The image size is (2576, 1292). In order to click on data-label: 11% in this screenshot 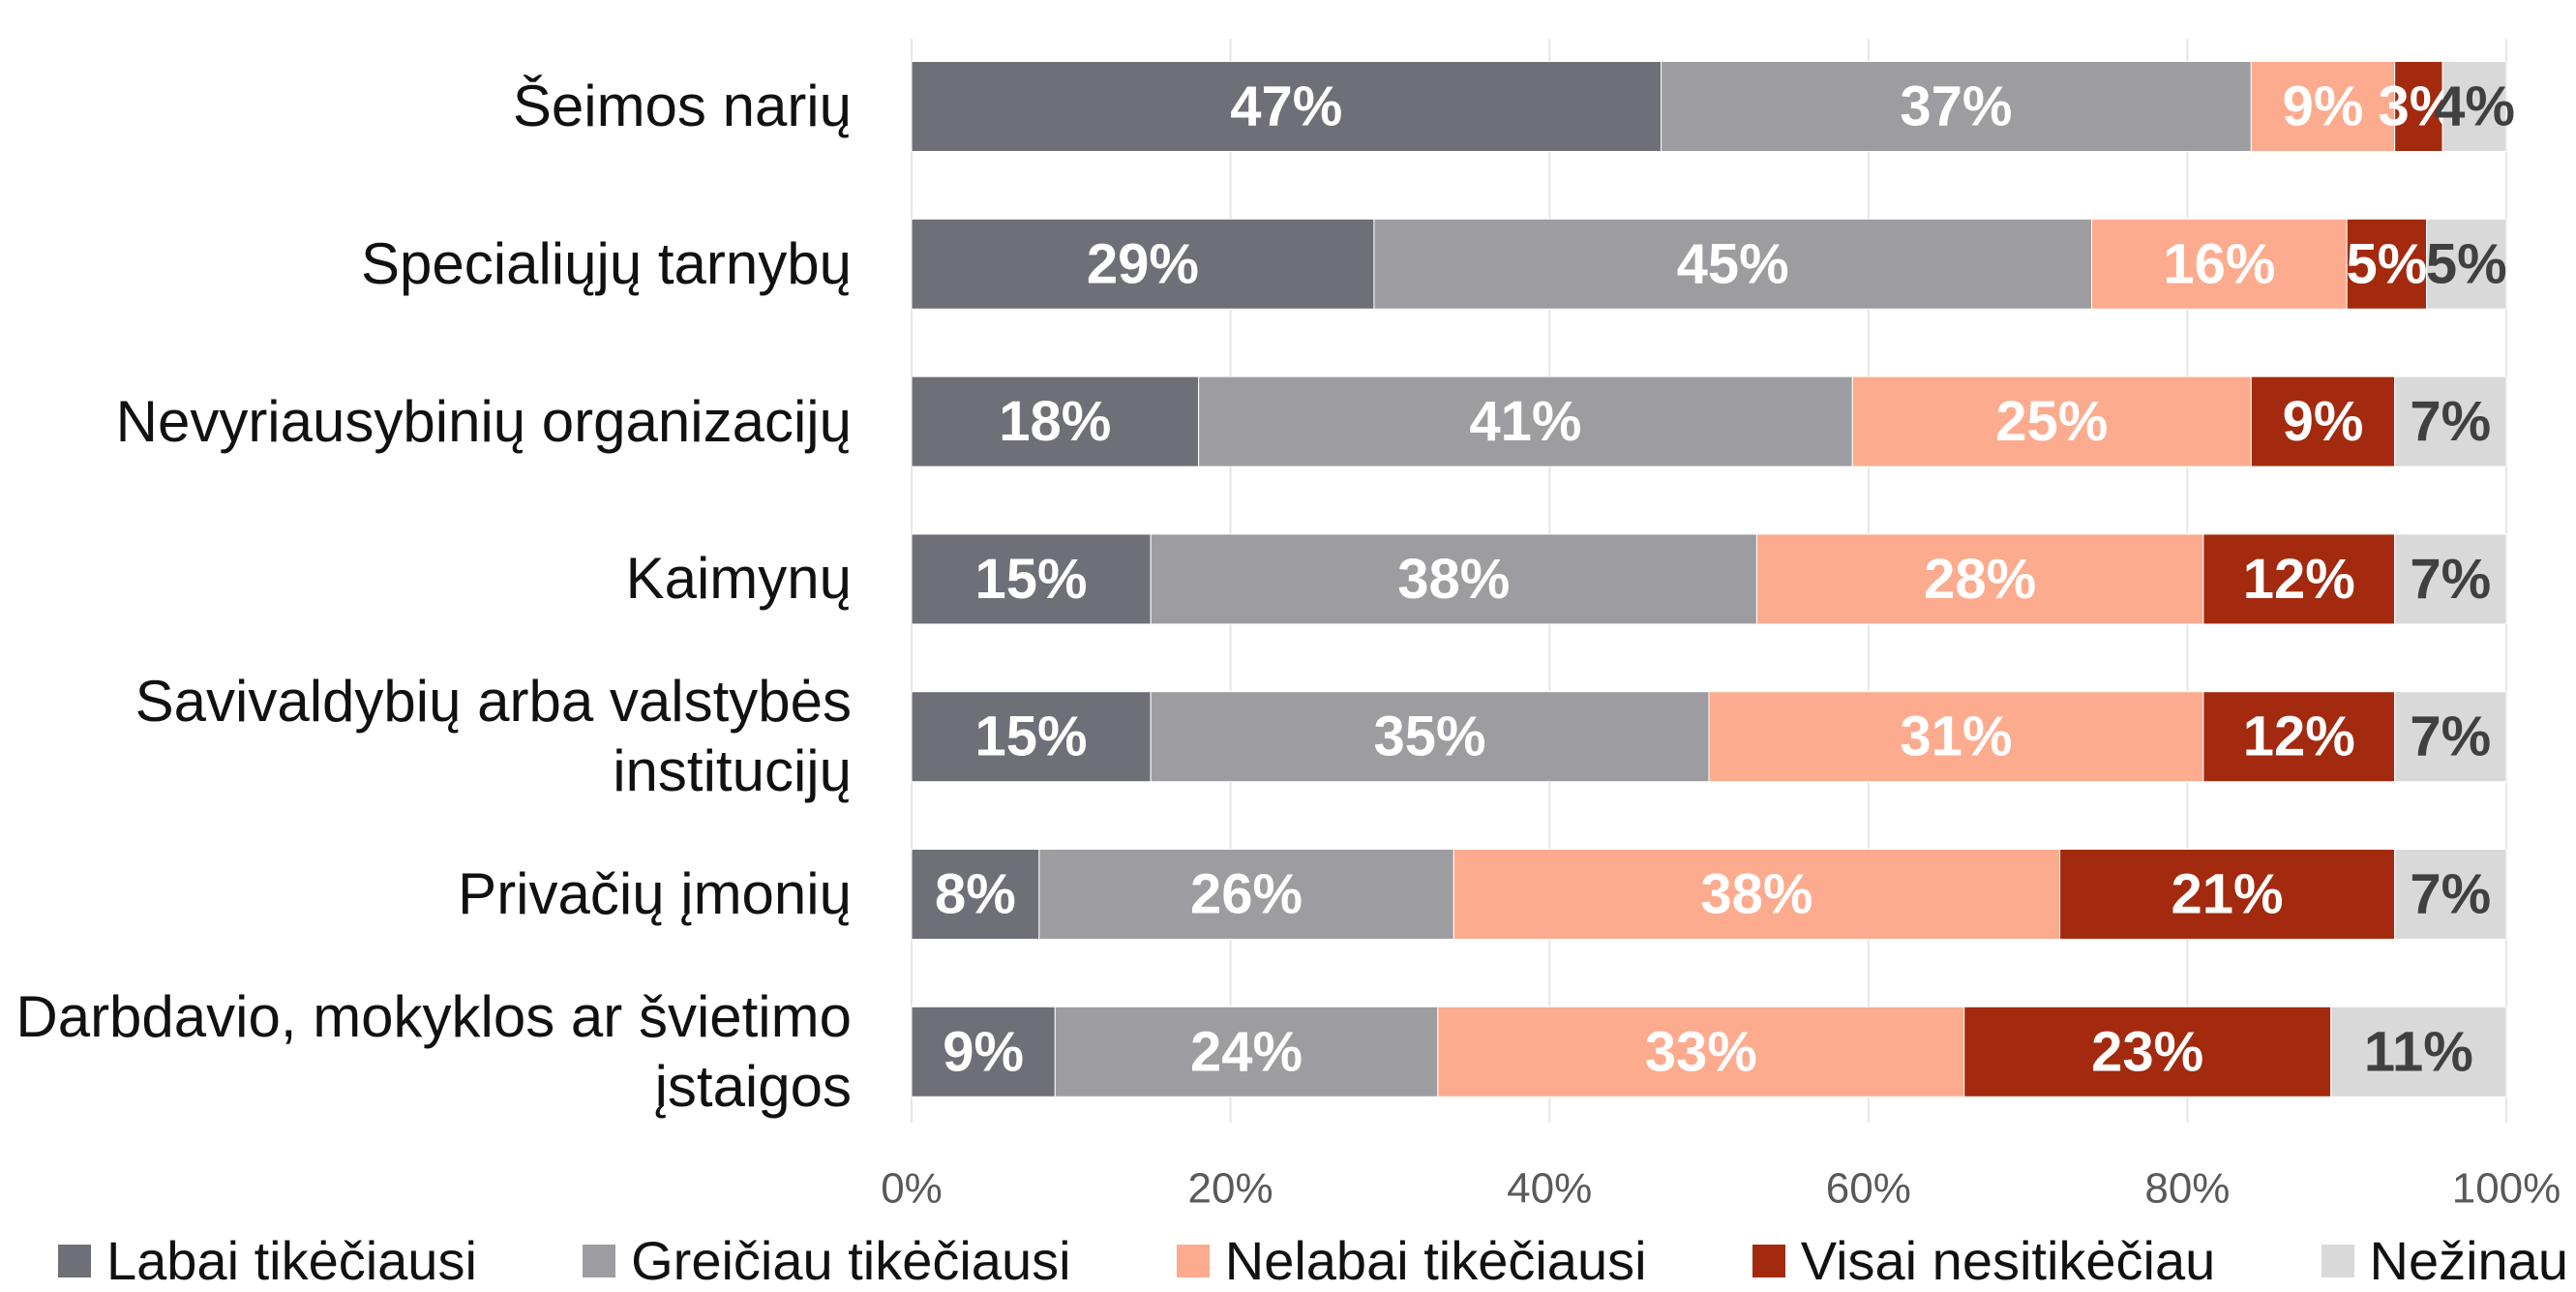, I will do `click(2418, 1051)`.